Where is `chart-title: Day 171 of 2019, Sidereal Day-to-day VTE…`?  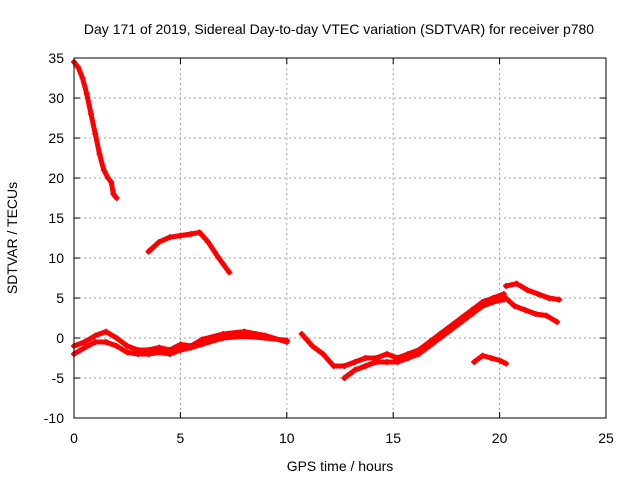 chart-title: Day 171 of 2019, Sidereal Day-to-day VTE… is located at coordinates (339, 29).